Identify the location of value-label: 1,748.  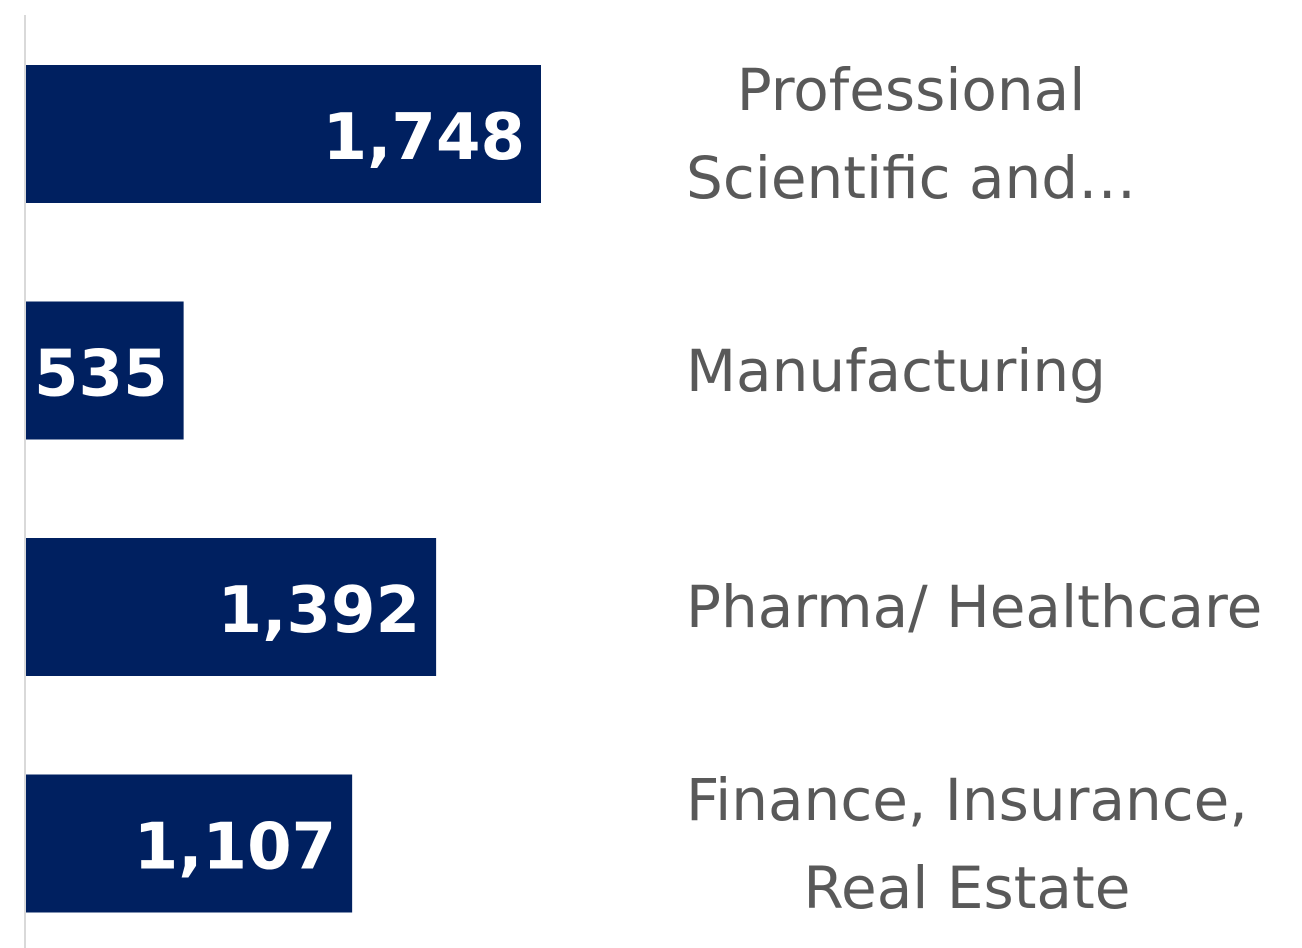
(424, 138).